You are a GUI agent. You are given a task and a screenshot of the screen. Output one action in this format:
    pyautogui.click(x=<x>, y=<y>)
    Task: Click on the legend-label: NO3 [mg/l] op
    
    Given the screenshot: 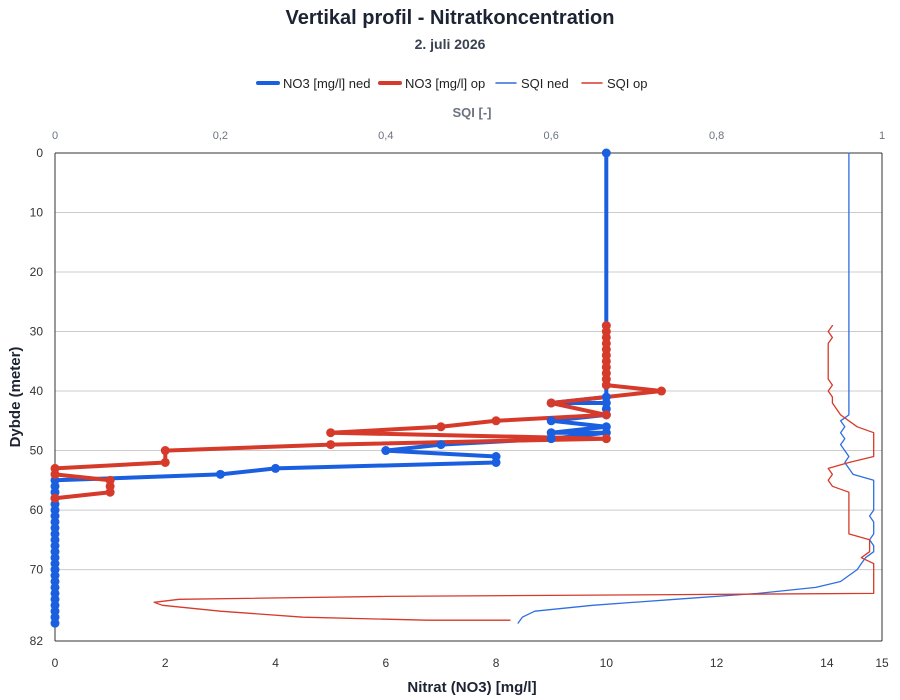 What is the action you would take?
    pyautogui.click(x=445, y=83)
    